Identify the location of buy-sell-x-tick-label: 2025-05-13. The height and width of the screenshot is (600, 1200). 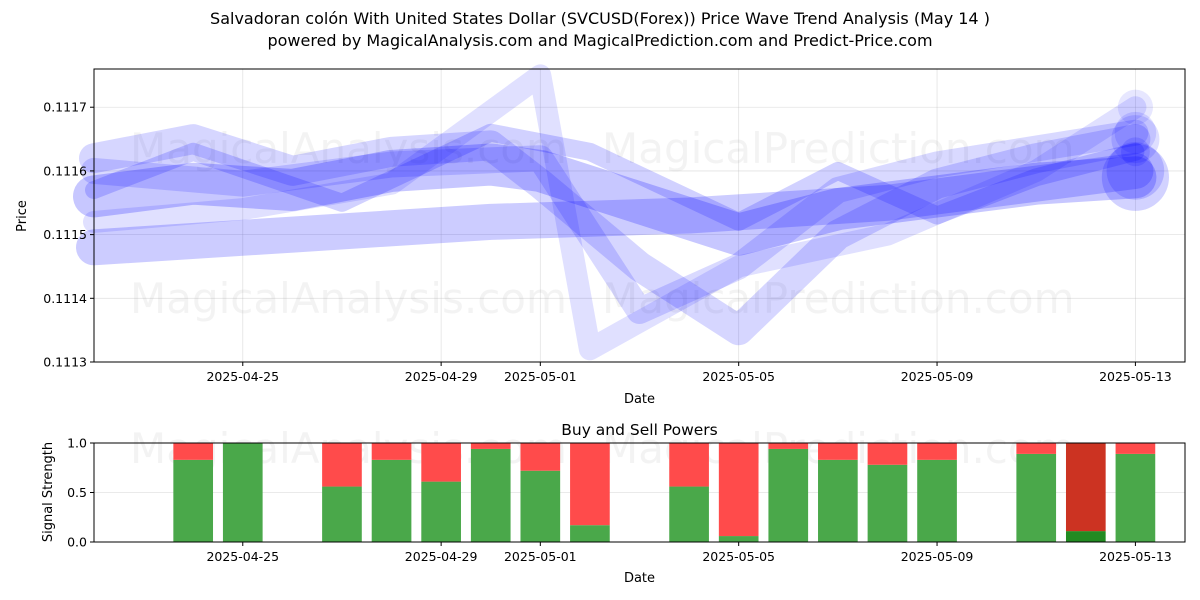
(1135, 556).